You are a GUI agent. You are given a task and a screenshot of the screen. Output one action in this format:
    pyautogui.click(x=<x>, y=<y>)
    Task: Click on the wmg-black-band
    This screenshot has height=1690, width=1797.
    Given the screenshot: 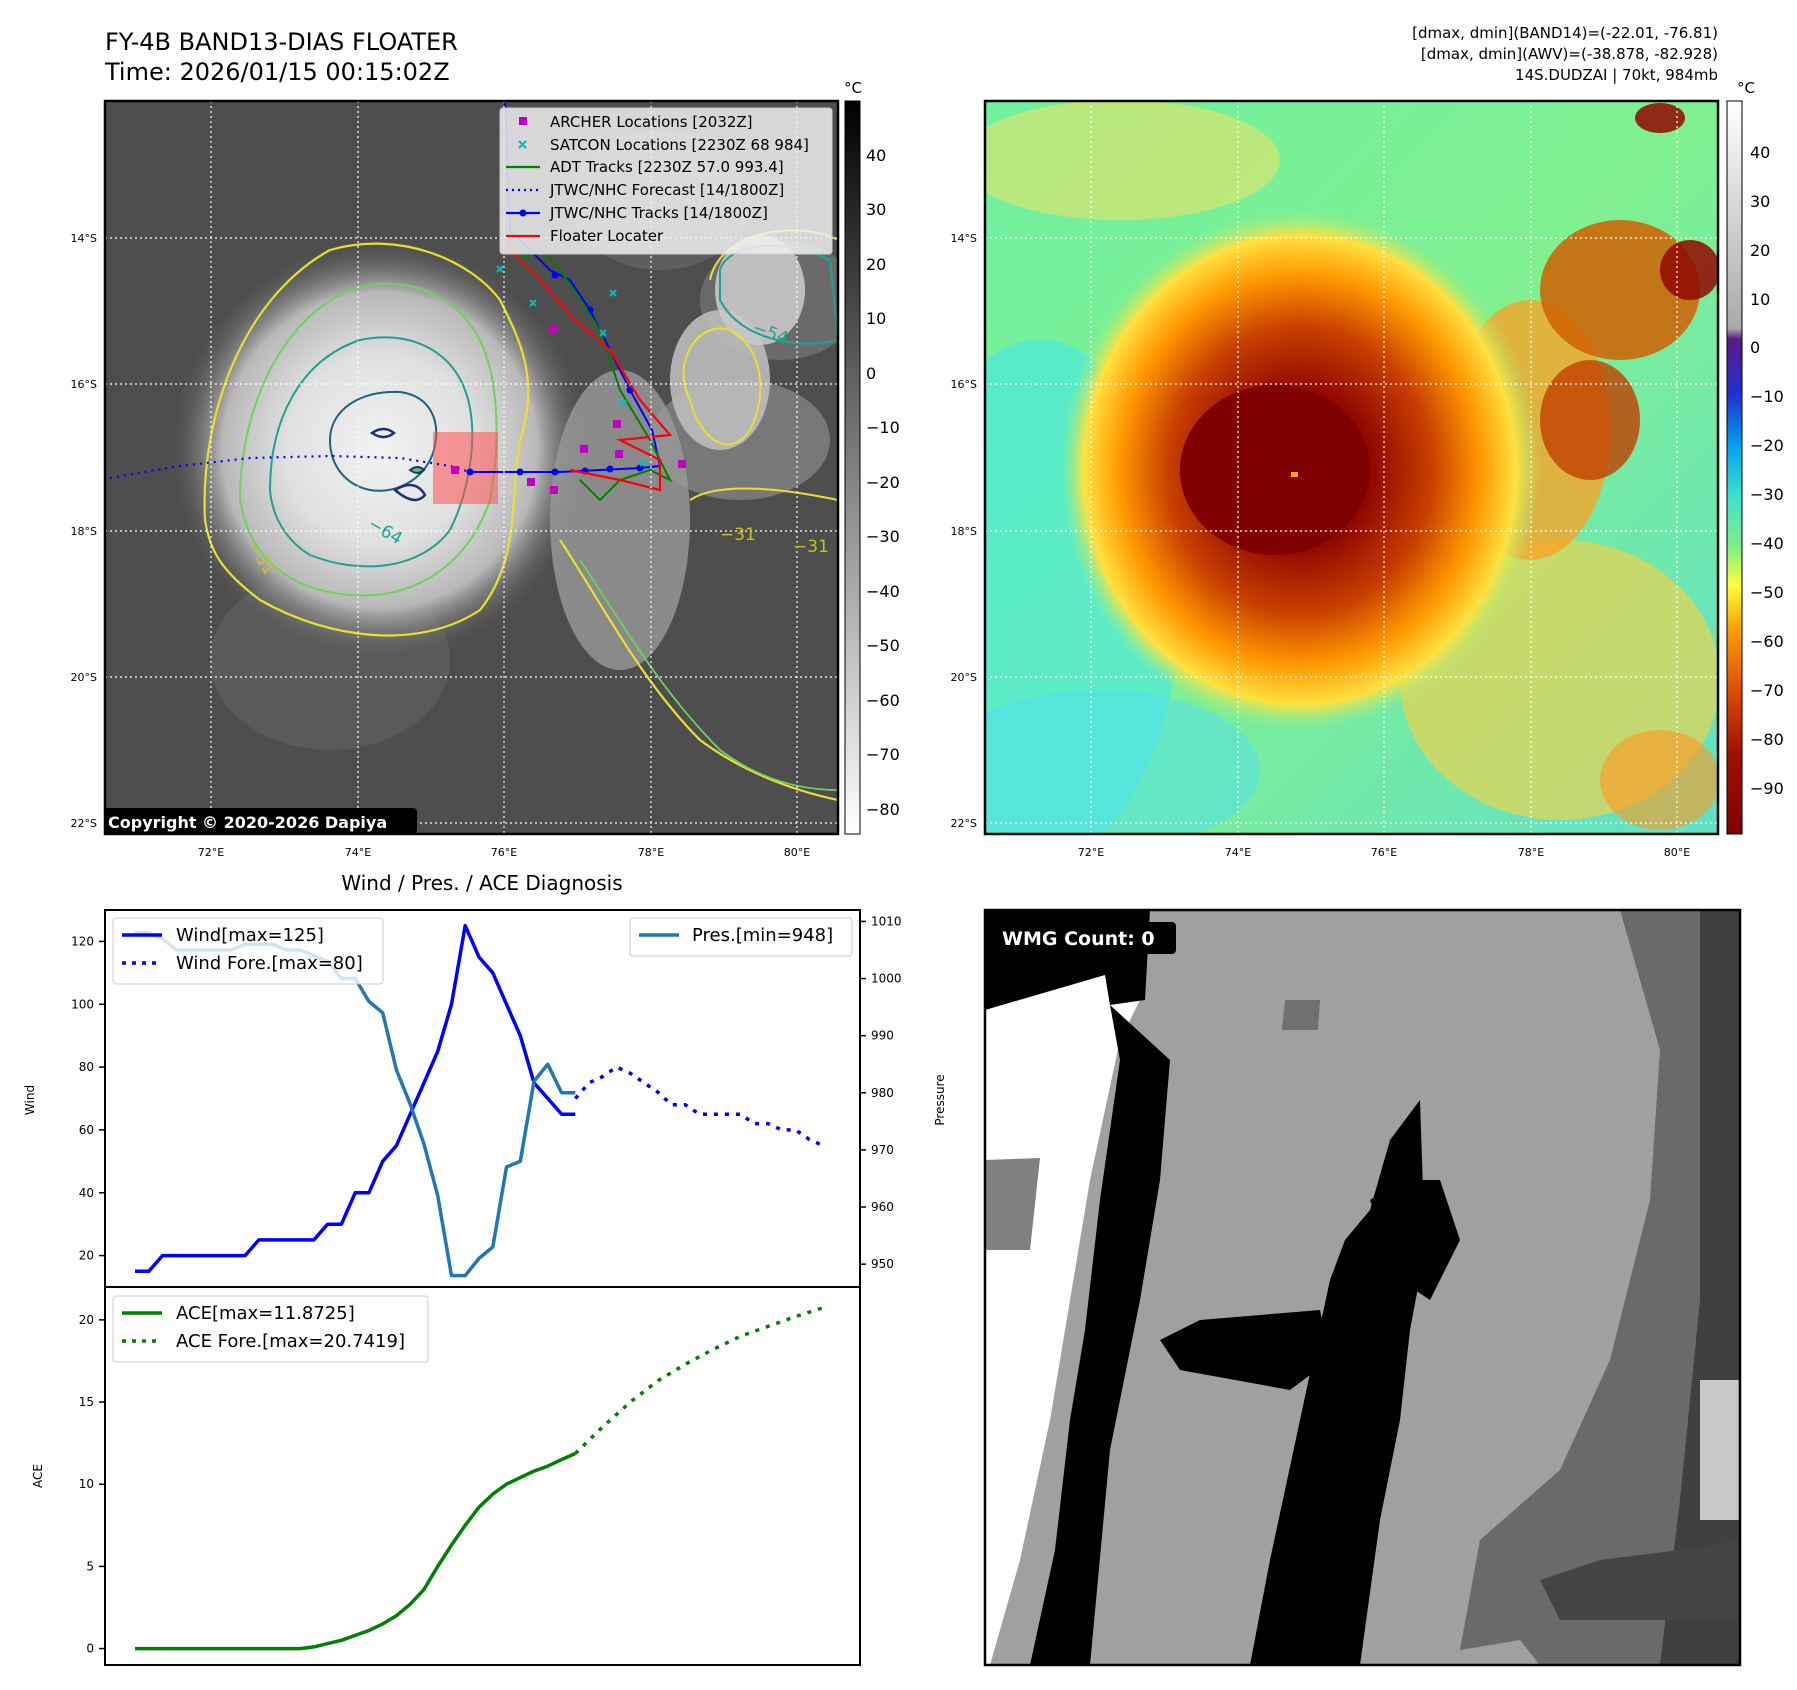 What is the action you would take?
    pyautogui.click(x=1337, y=1382)
    